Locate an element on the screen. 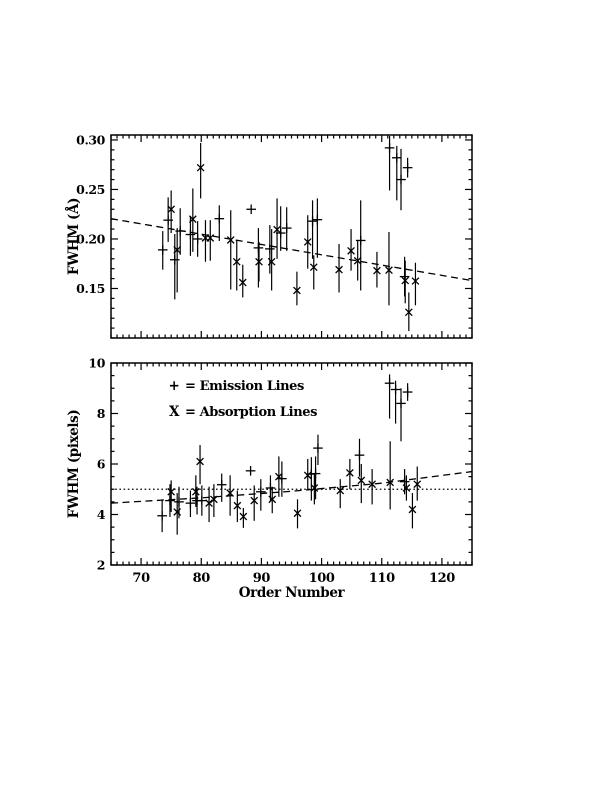 This screenshot has width=612, height=792. xtick-label: 70 is located at coordinates (141, 578).